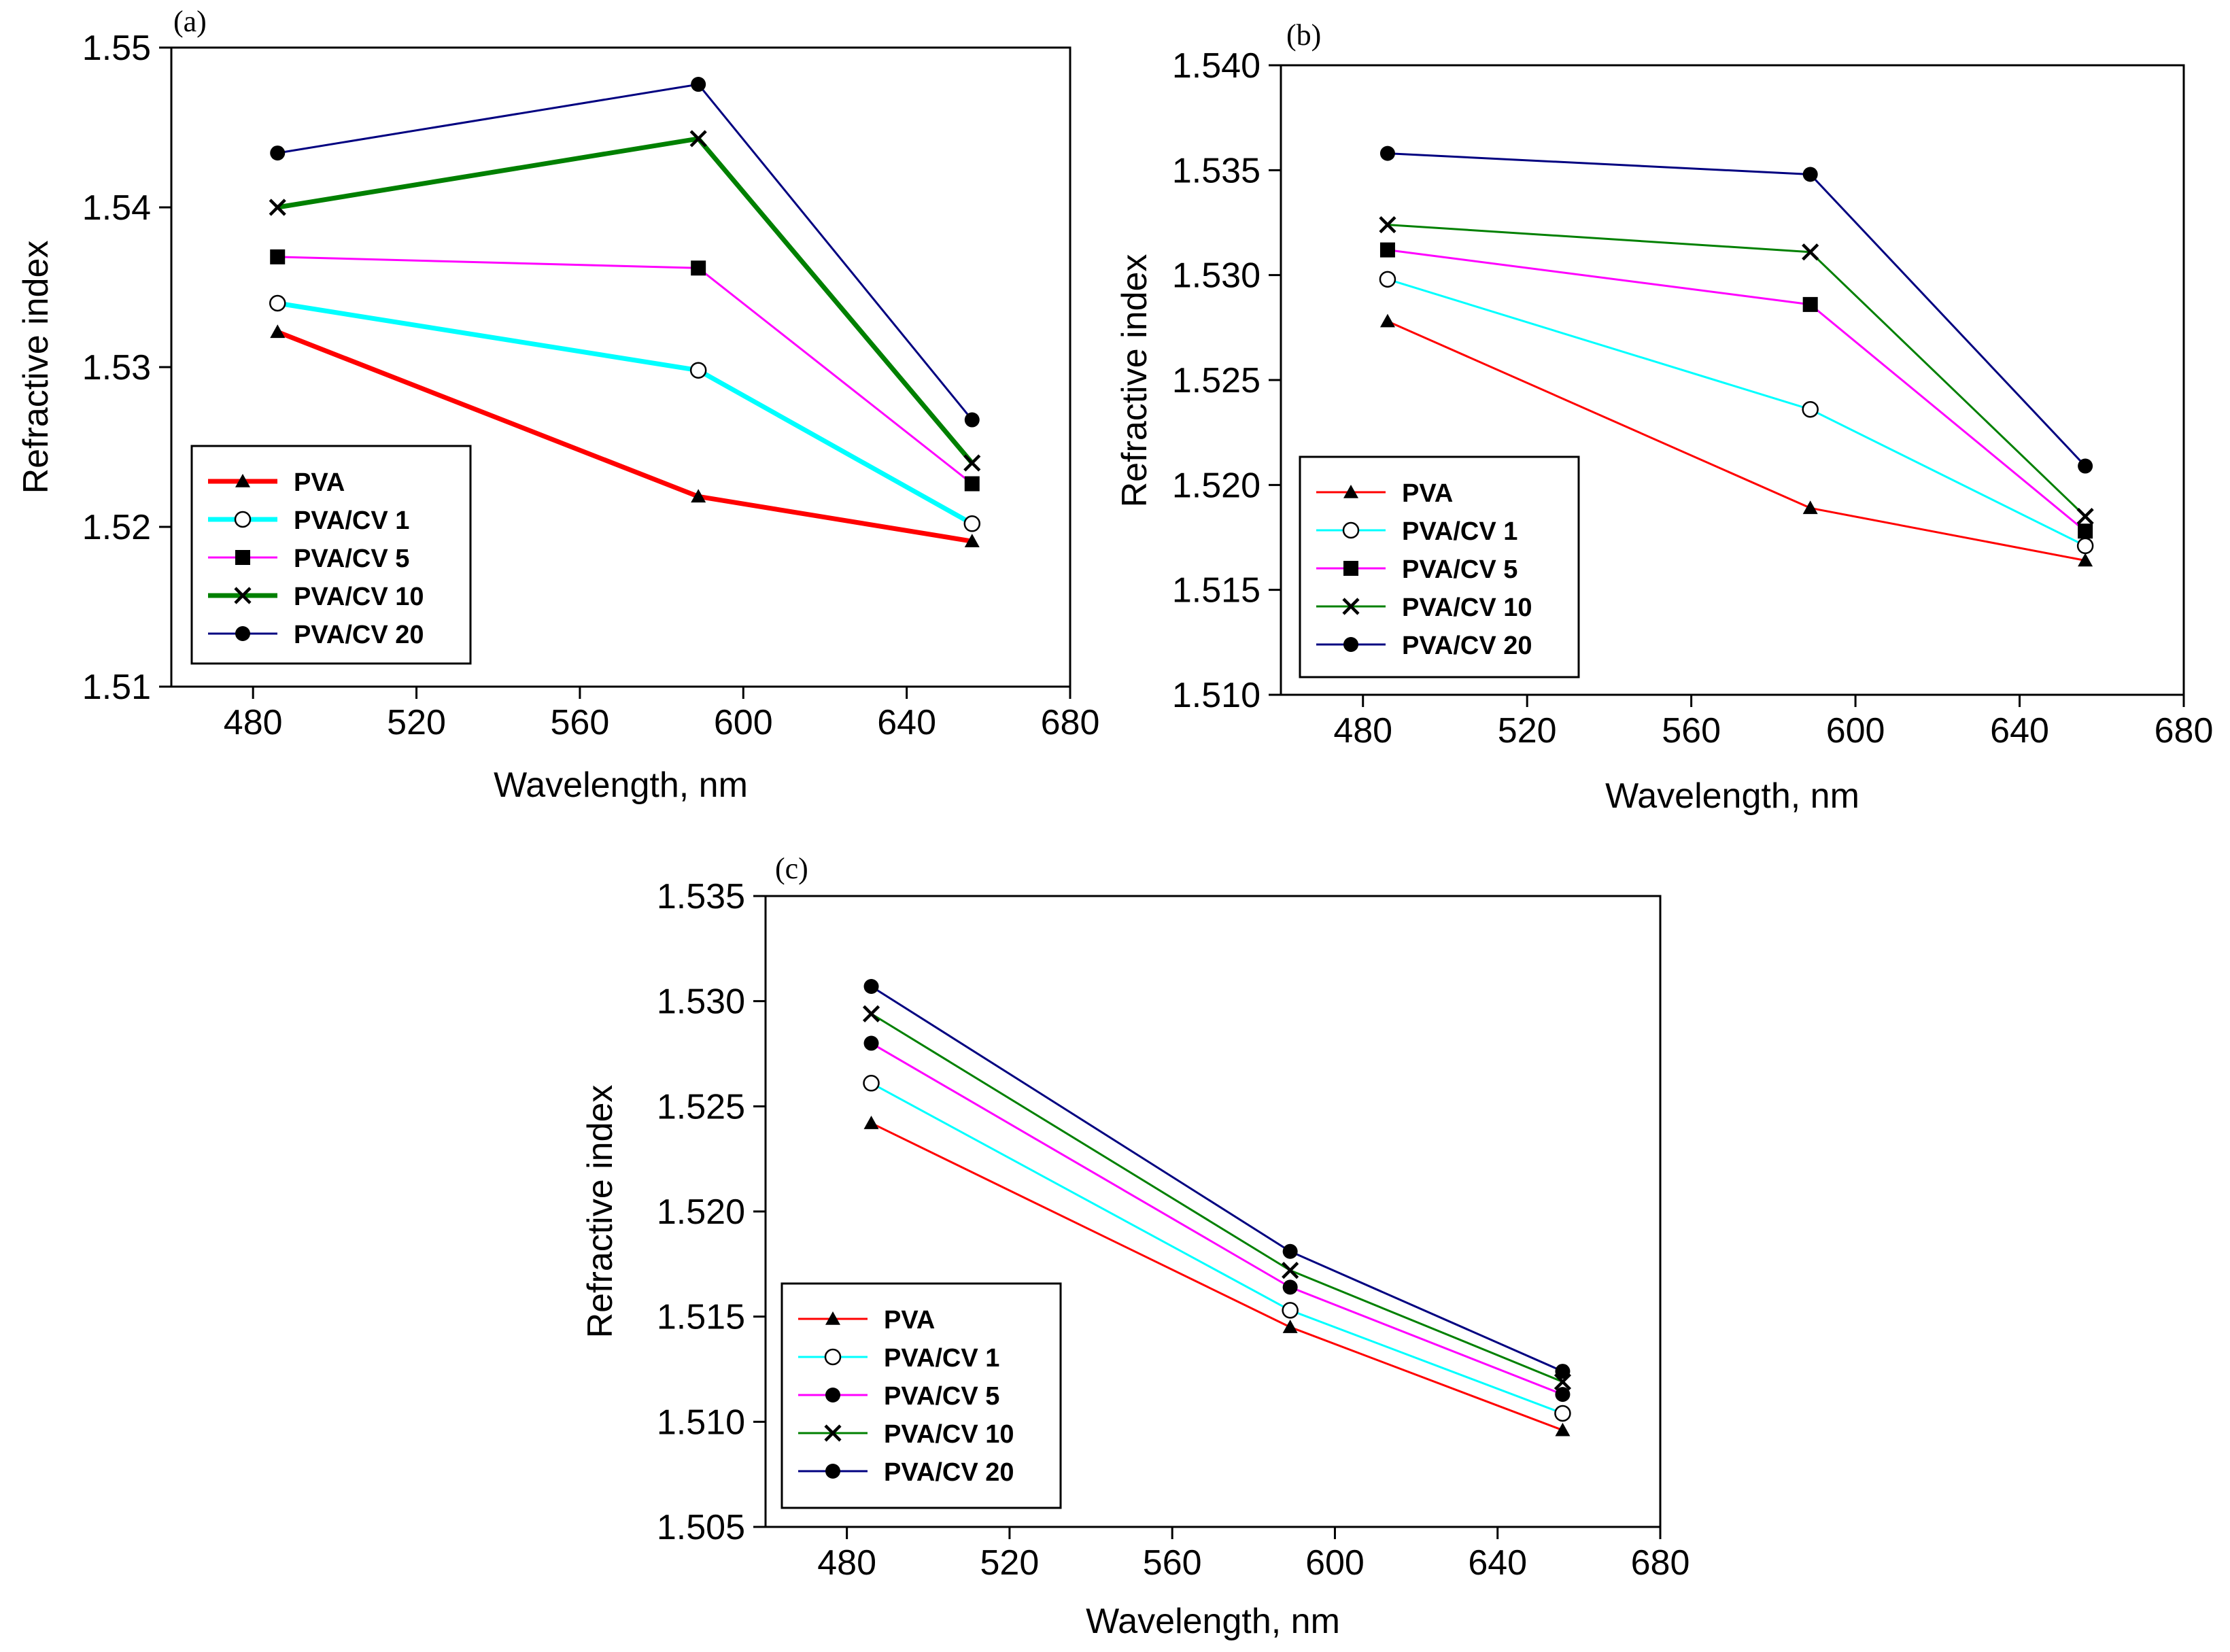 This screenshot has width=2230, height=1652. I want to click on legend-label: PVA, so click(910, 1320).